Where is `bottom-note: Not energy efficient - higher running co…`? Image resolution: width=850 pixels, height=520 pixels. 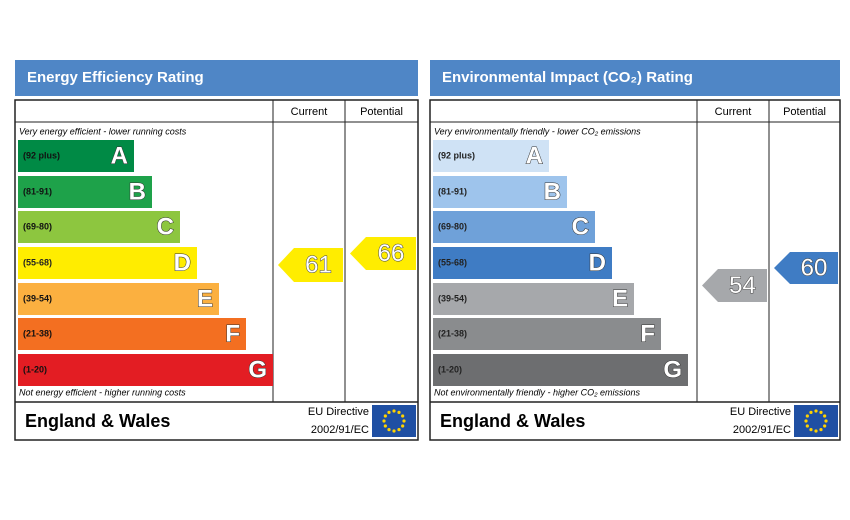
bottom-note: Not energy efficient - higher running co… is located at coordinates (102, 392).